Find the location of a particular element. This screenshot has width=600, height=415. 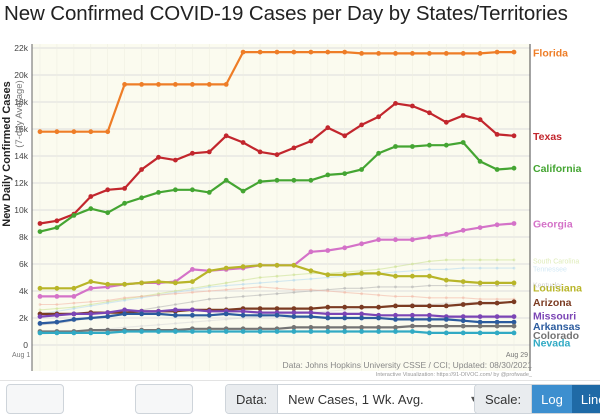

x-end-label: Aug 29 is located at coordinates (517, 355).